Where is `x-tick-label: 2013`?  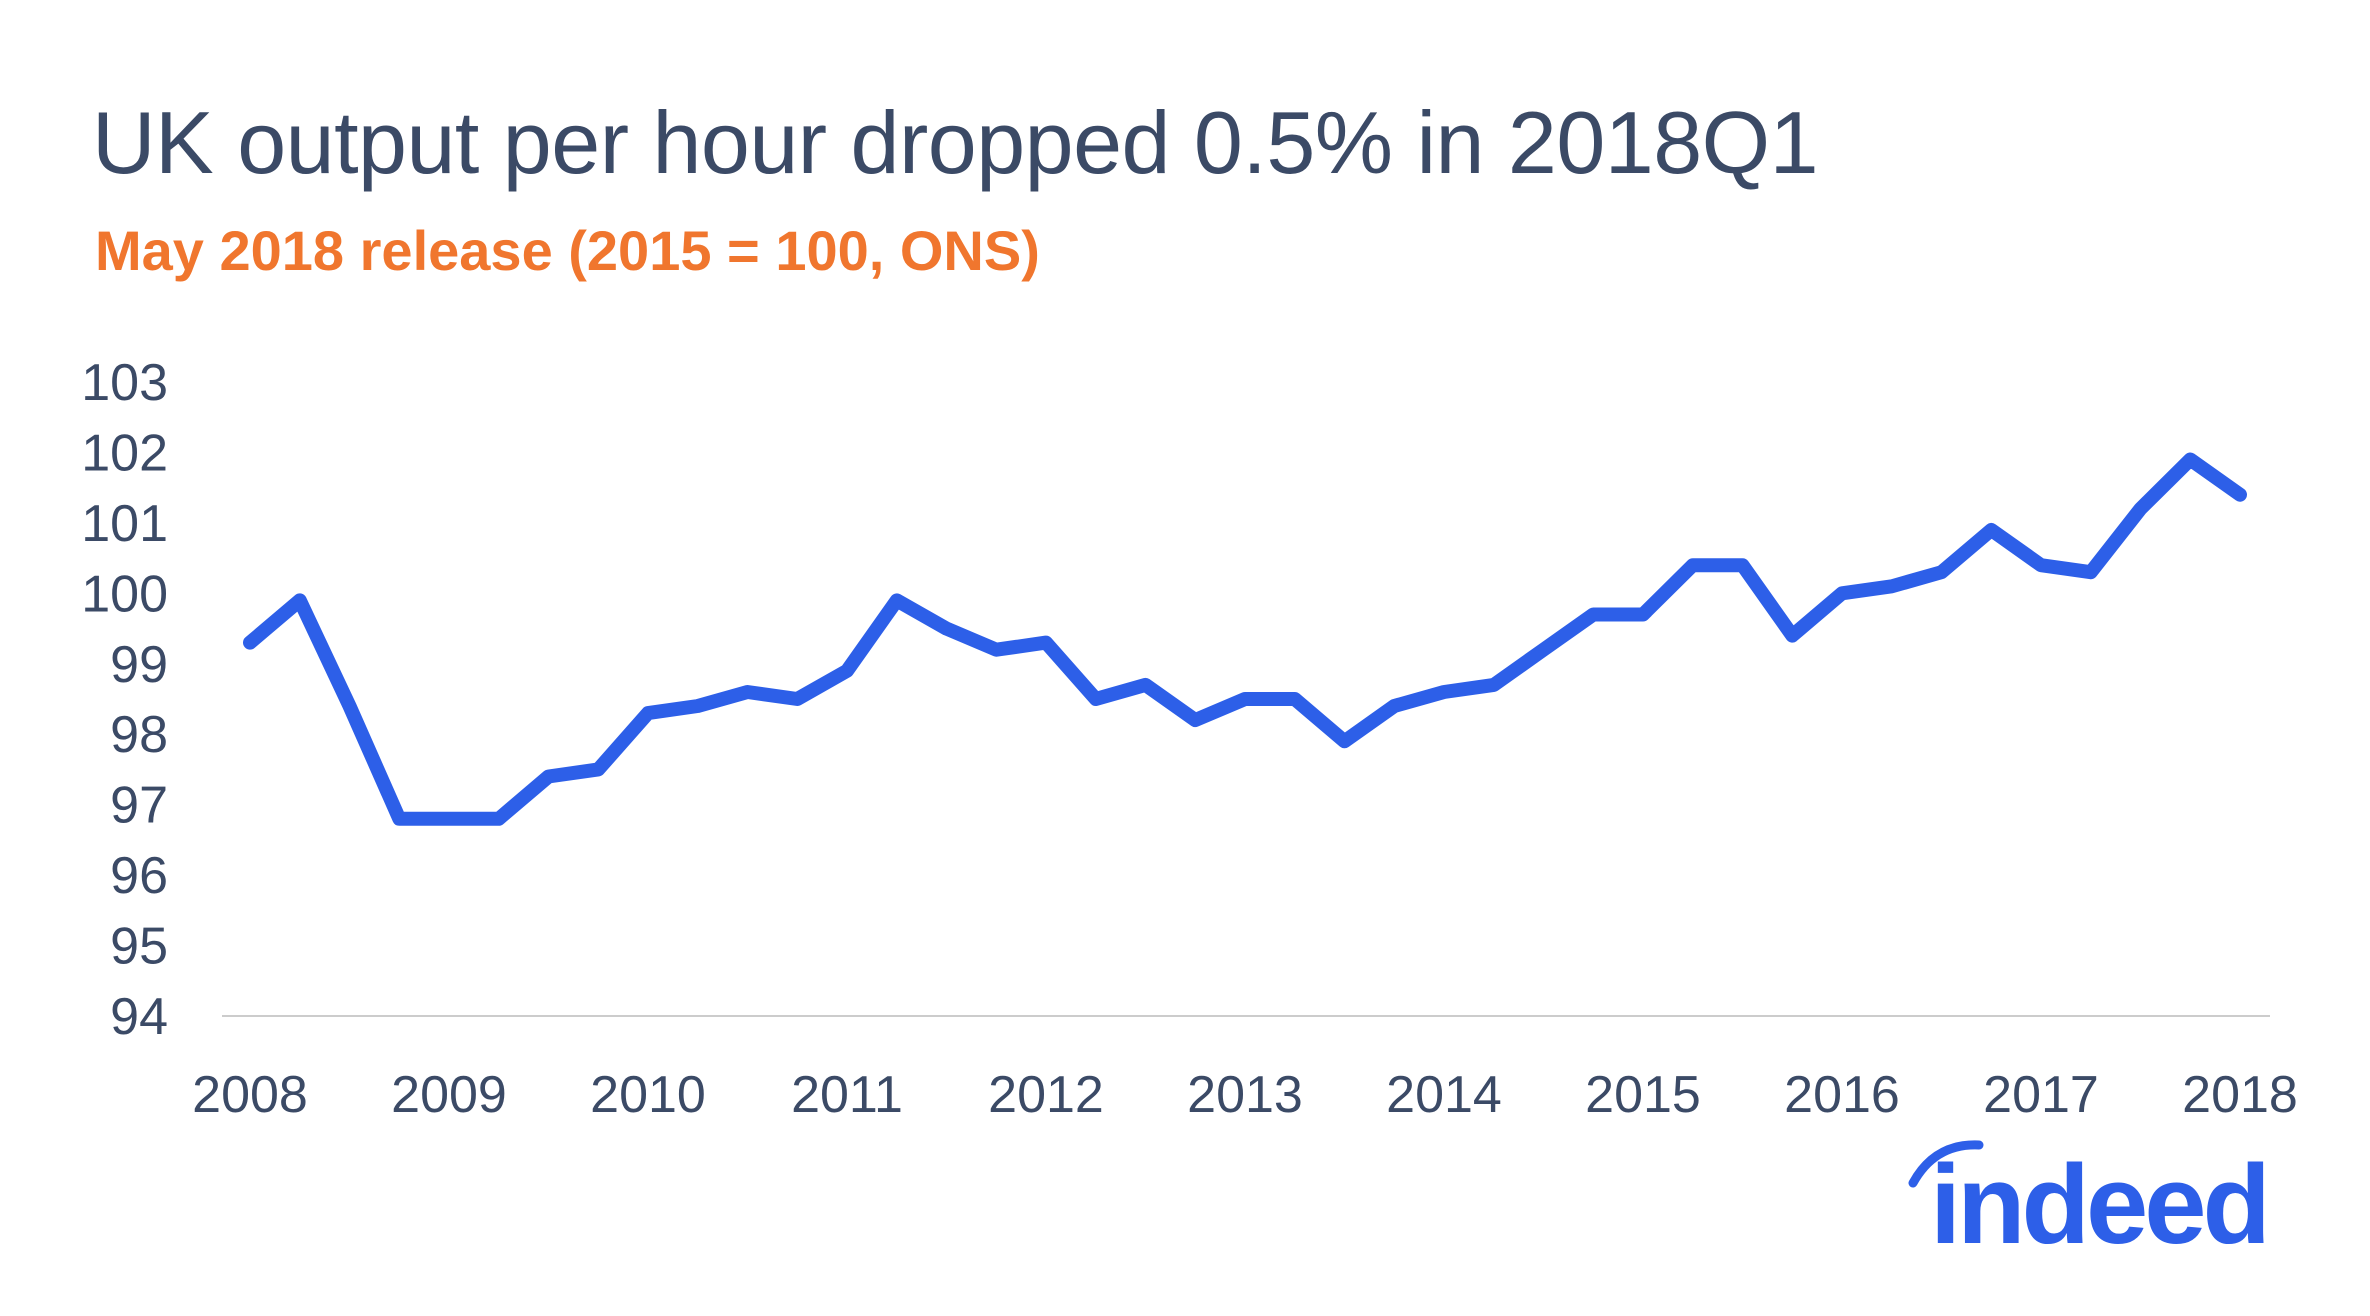
x-tick-label: 2013 is located at coordinates (1245, 1095).